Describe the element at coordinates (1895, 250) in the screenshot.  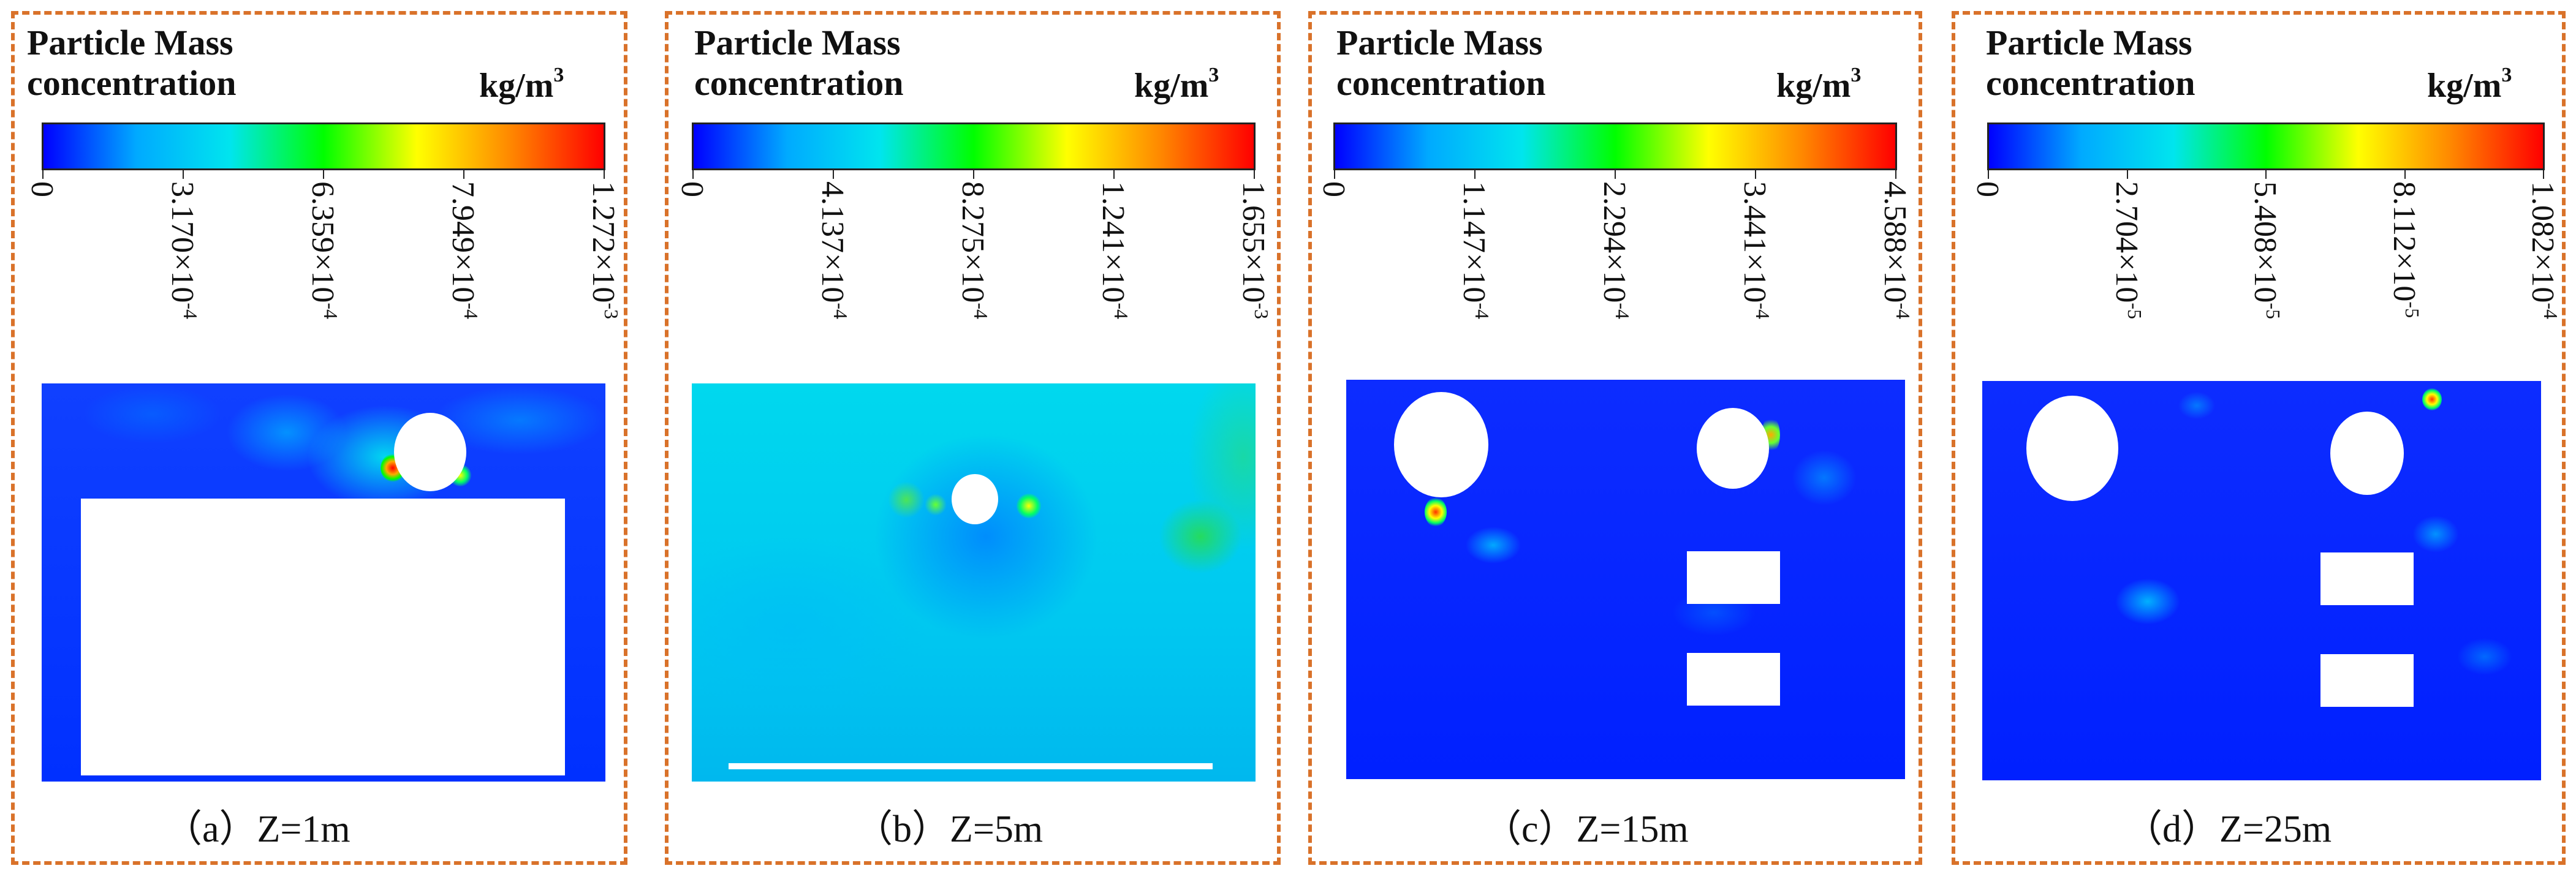
I see `colorbar-tick-label: 4.588×10-4` at that location.